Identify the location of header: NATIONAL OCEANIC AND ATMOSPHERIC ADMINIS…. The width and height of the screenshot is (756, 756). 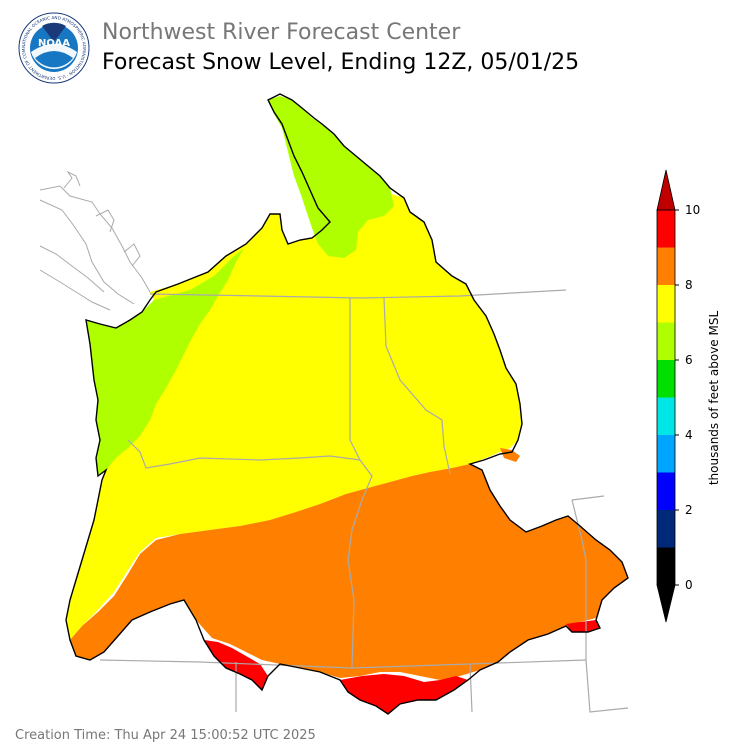
(378, 45).